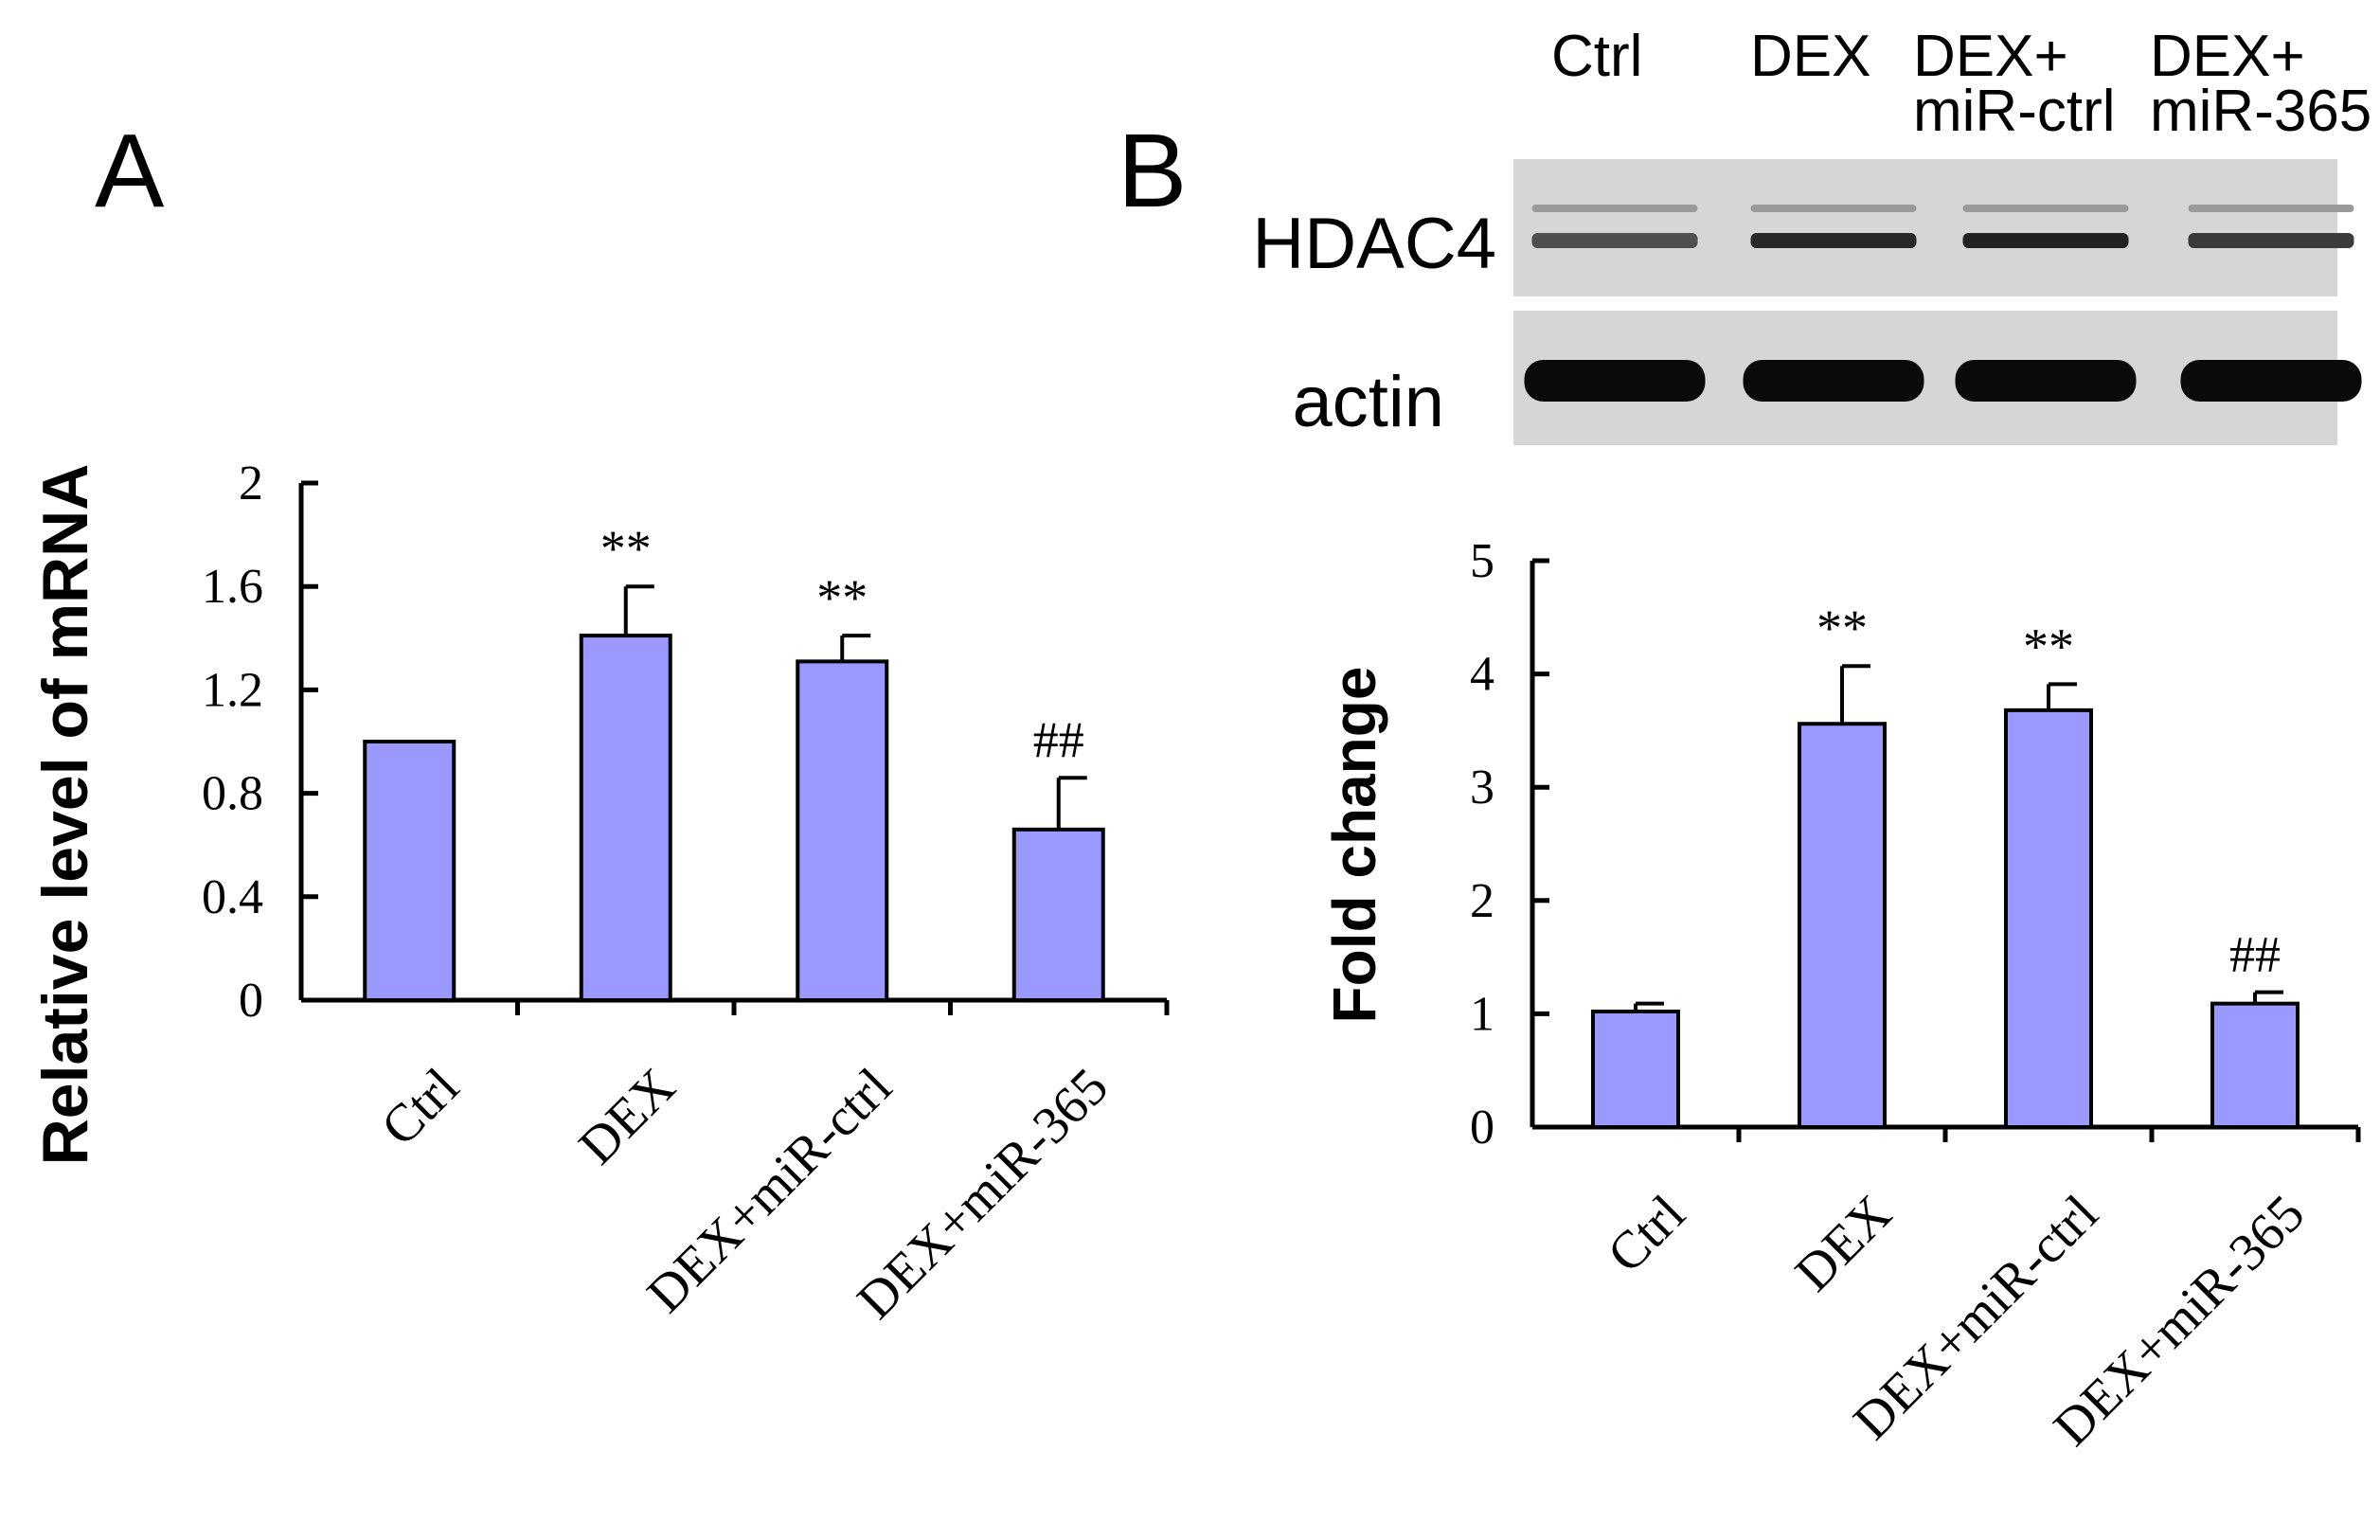  What do you see at coordinates (1597, 56) in the screenshot?
I see `blot-lane-label: Ctrl` at bounding box center [1597, 56].